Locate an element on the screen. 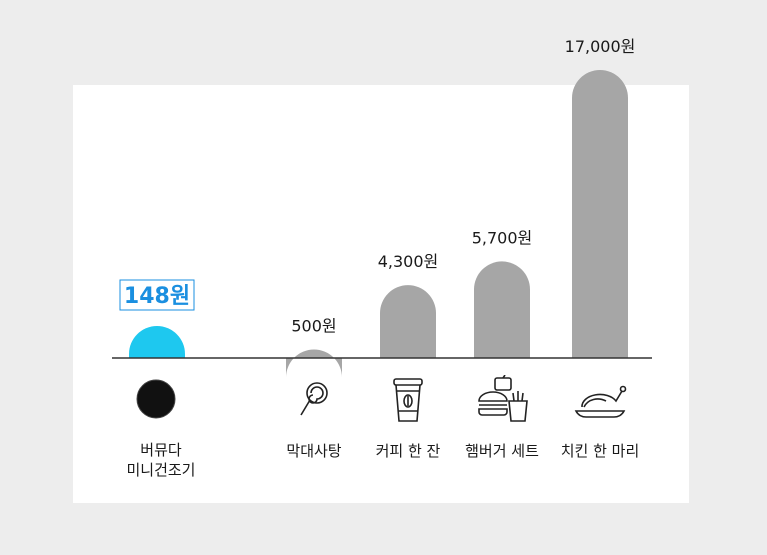 The image size is (767, 555). highlight-label-box is located at coordinates (157, 295).